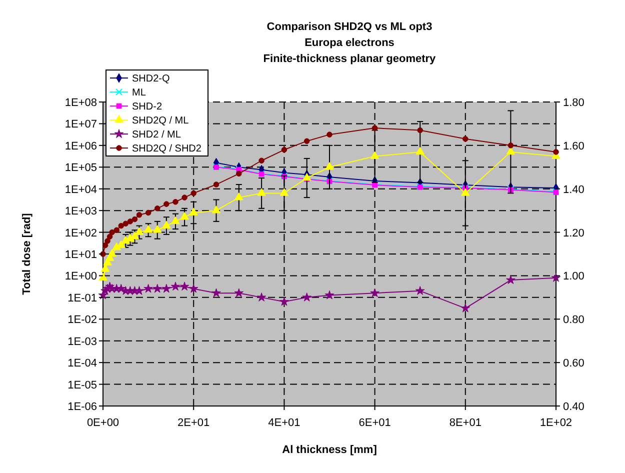 Image resolution: width=625 pixels, height=473 pixels. Describe the element at coordinates (556, 423) in the screenshot. I see `x-tick-label: 1E+02` at that location.